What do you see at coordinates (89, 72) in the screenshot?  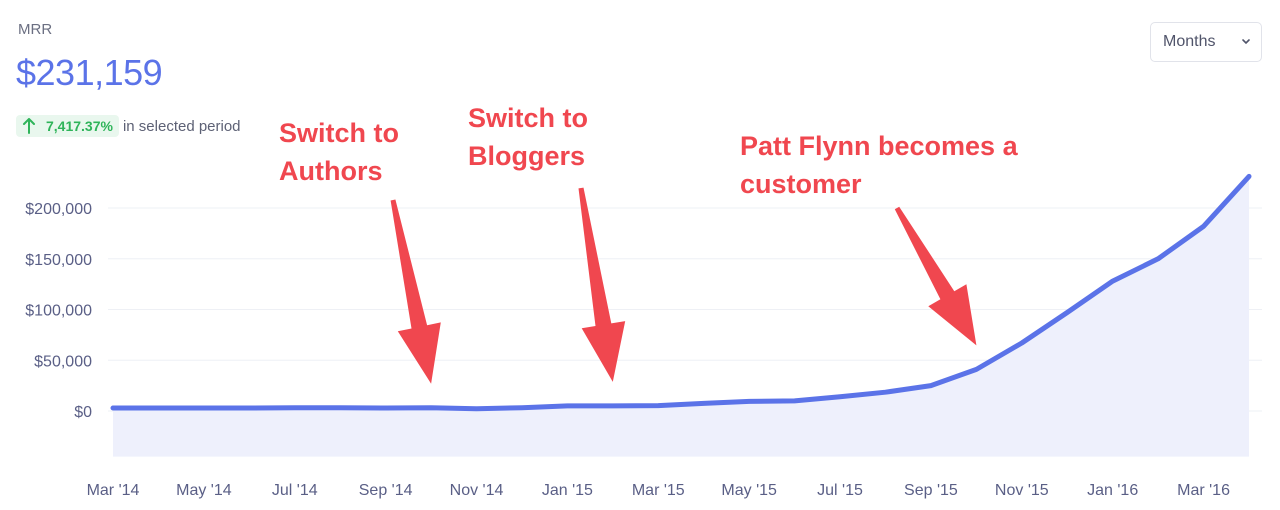 I see `metric-value: $231,159` at bounding box center [89, 72].